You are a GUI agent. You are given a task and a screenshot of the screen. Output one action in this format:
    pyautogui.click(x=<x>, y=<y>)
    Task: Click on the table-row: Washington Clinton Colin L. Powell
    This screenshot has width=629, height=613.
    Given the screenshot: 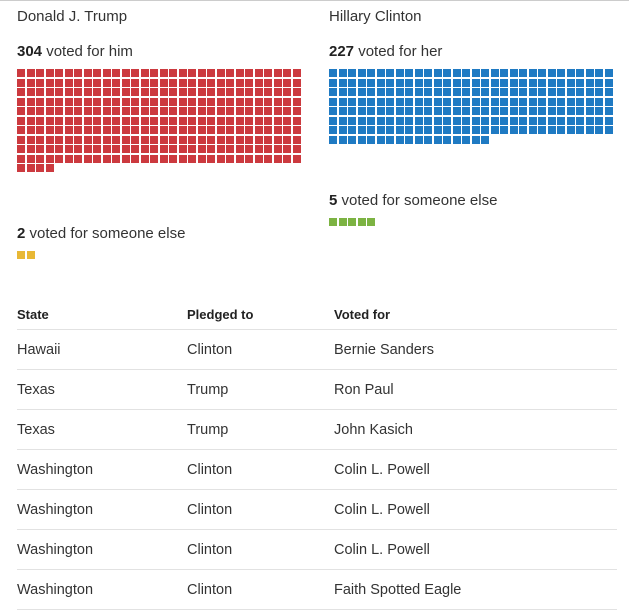 What is the action you would take?
    pyautogui.click(x=317, y=469)
    